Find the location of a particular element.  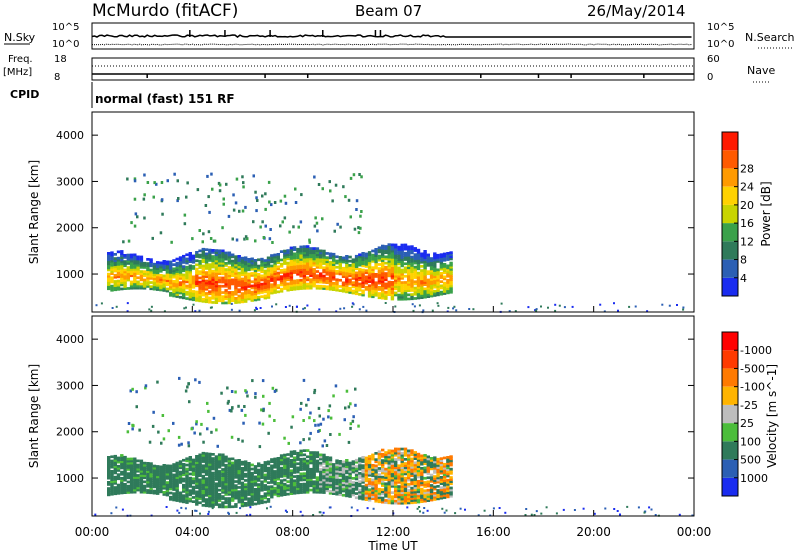

colorbar-segment is located at coordinates (730, 486).